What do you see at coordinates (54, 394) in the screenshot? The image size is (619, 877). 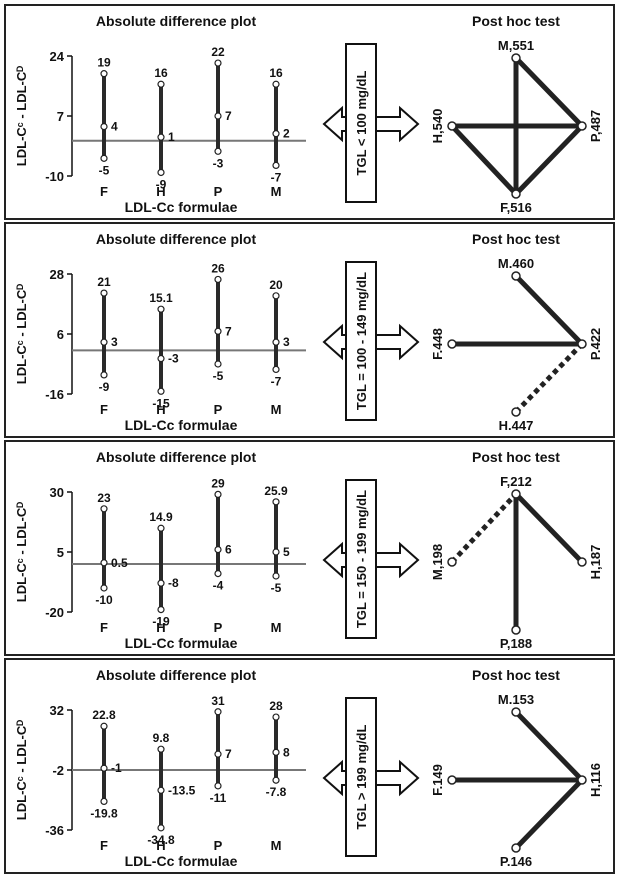 I see `y-tick-label: -16` at bounding box center [54, 394].